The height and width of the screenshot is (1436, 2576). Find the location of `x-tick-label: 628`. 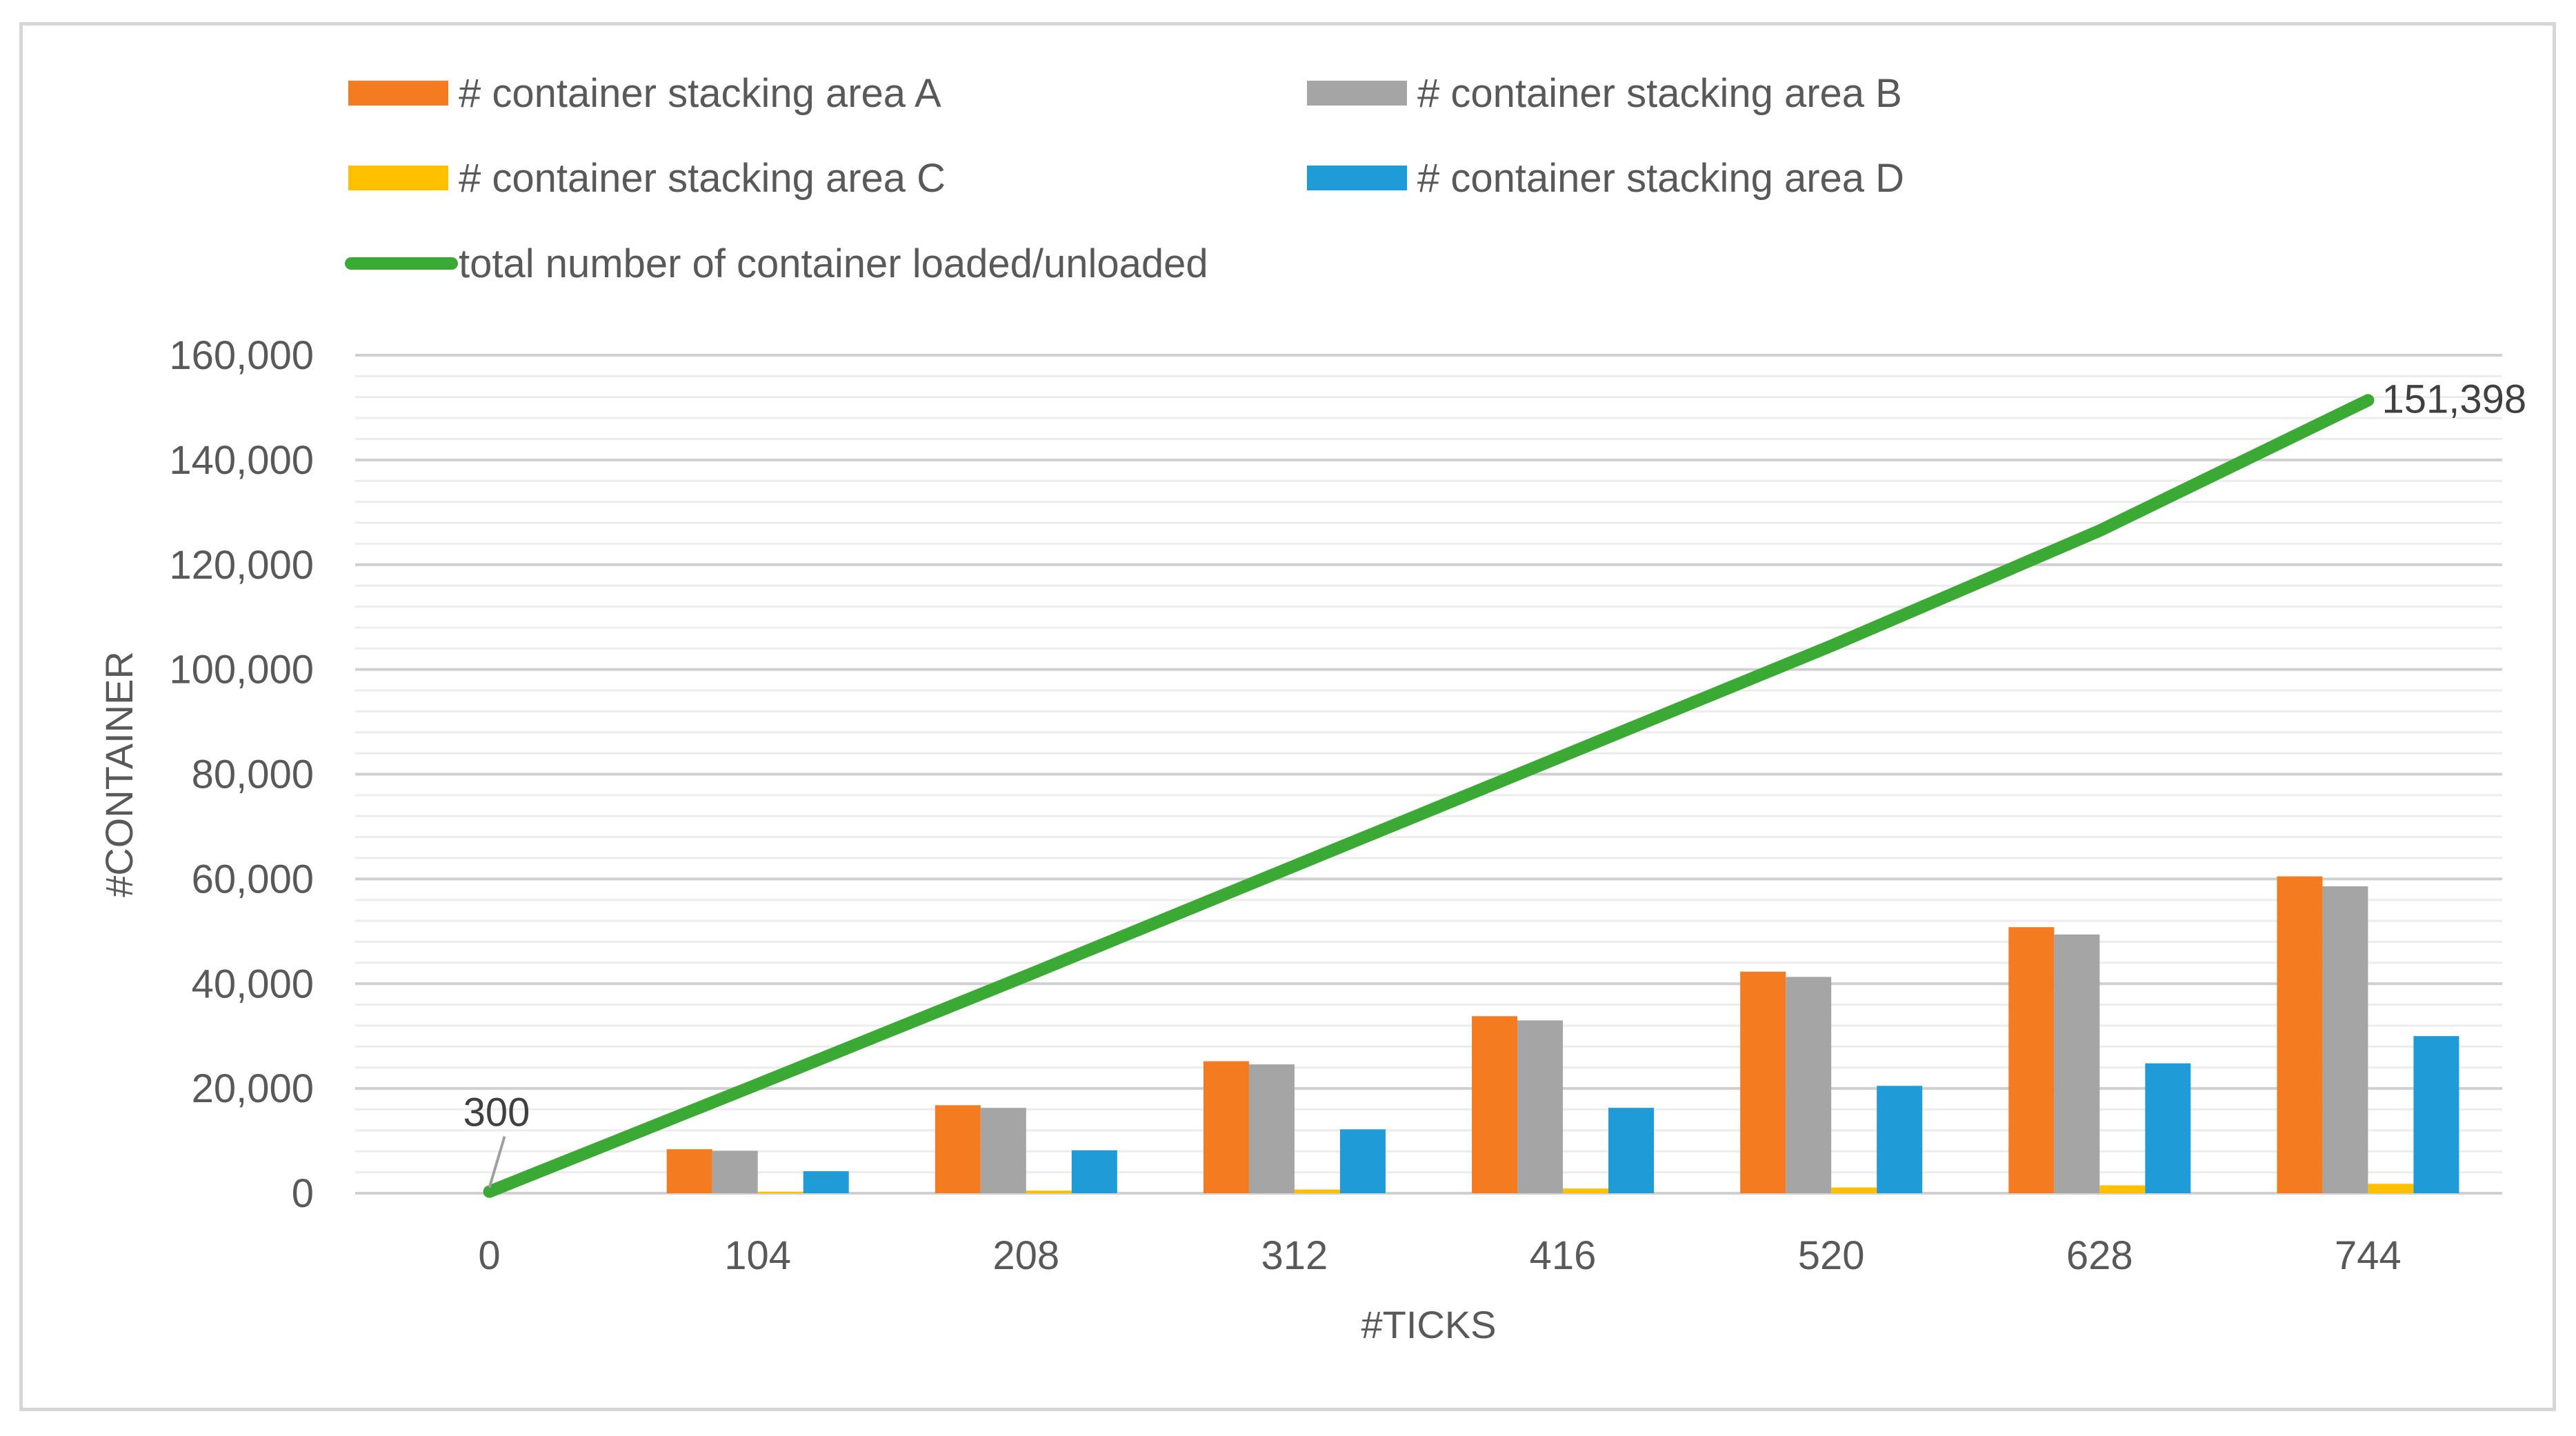

x-tick-label: 628 is located at coordinates (2099, 1256).